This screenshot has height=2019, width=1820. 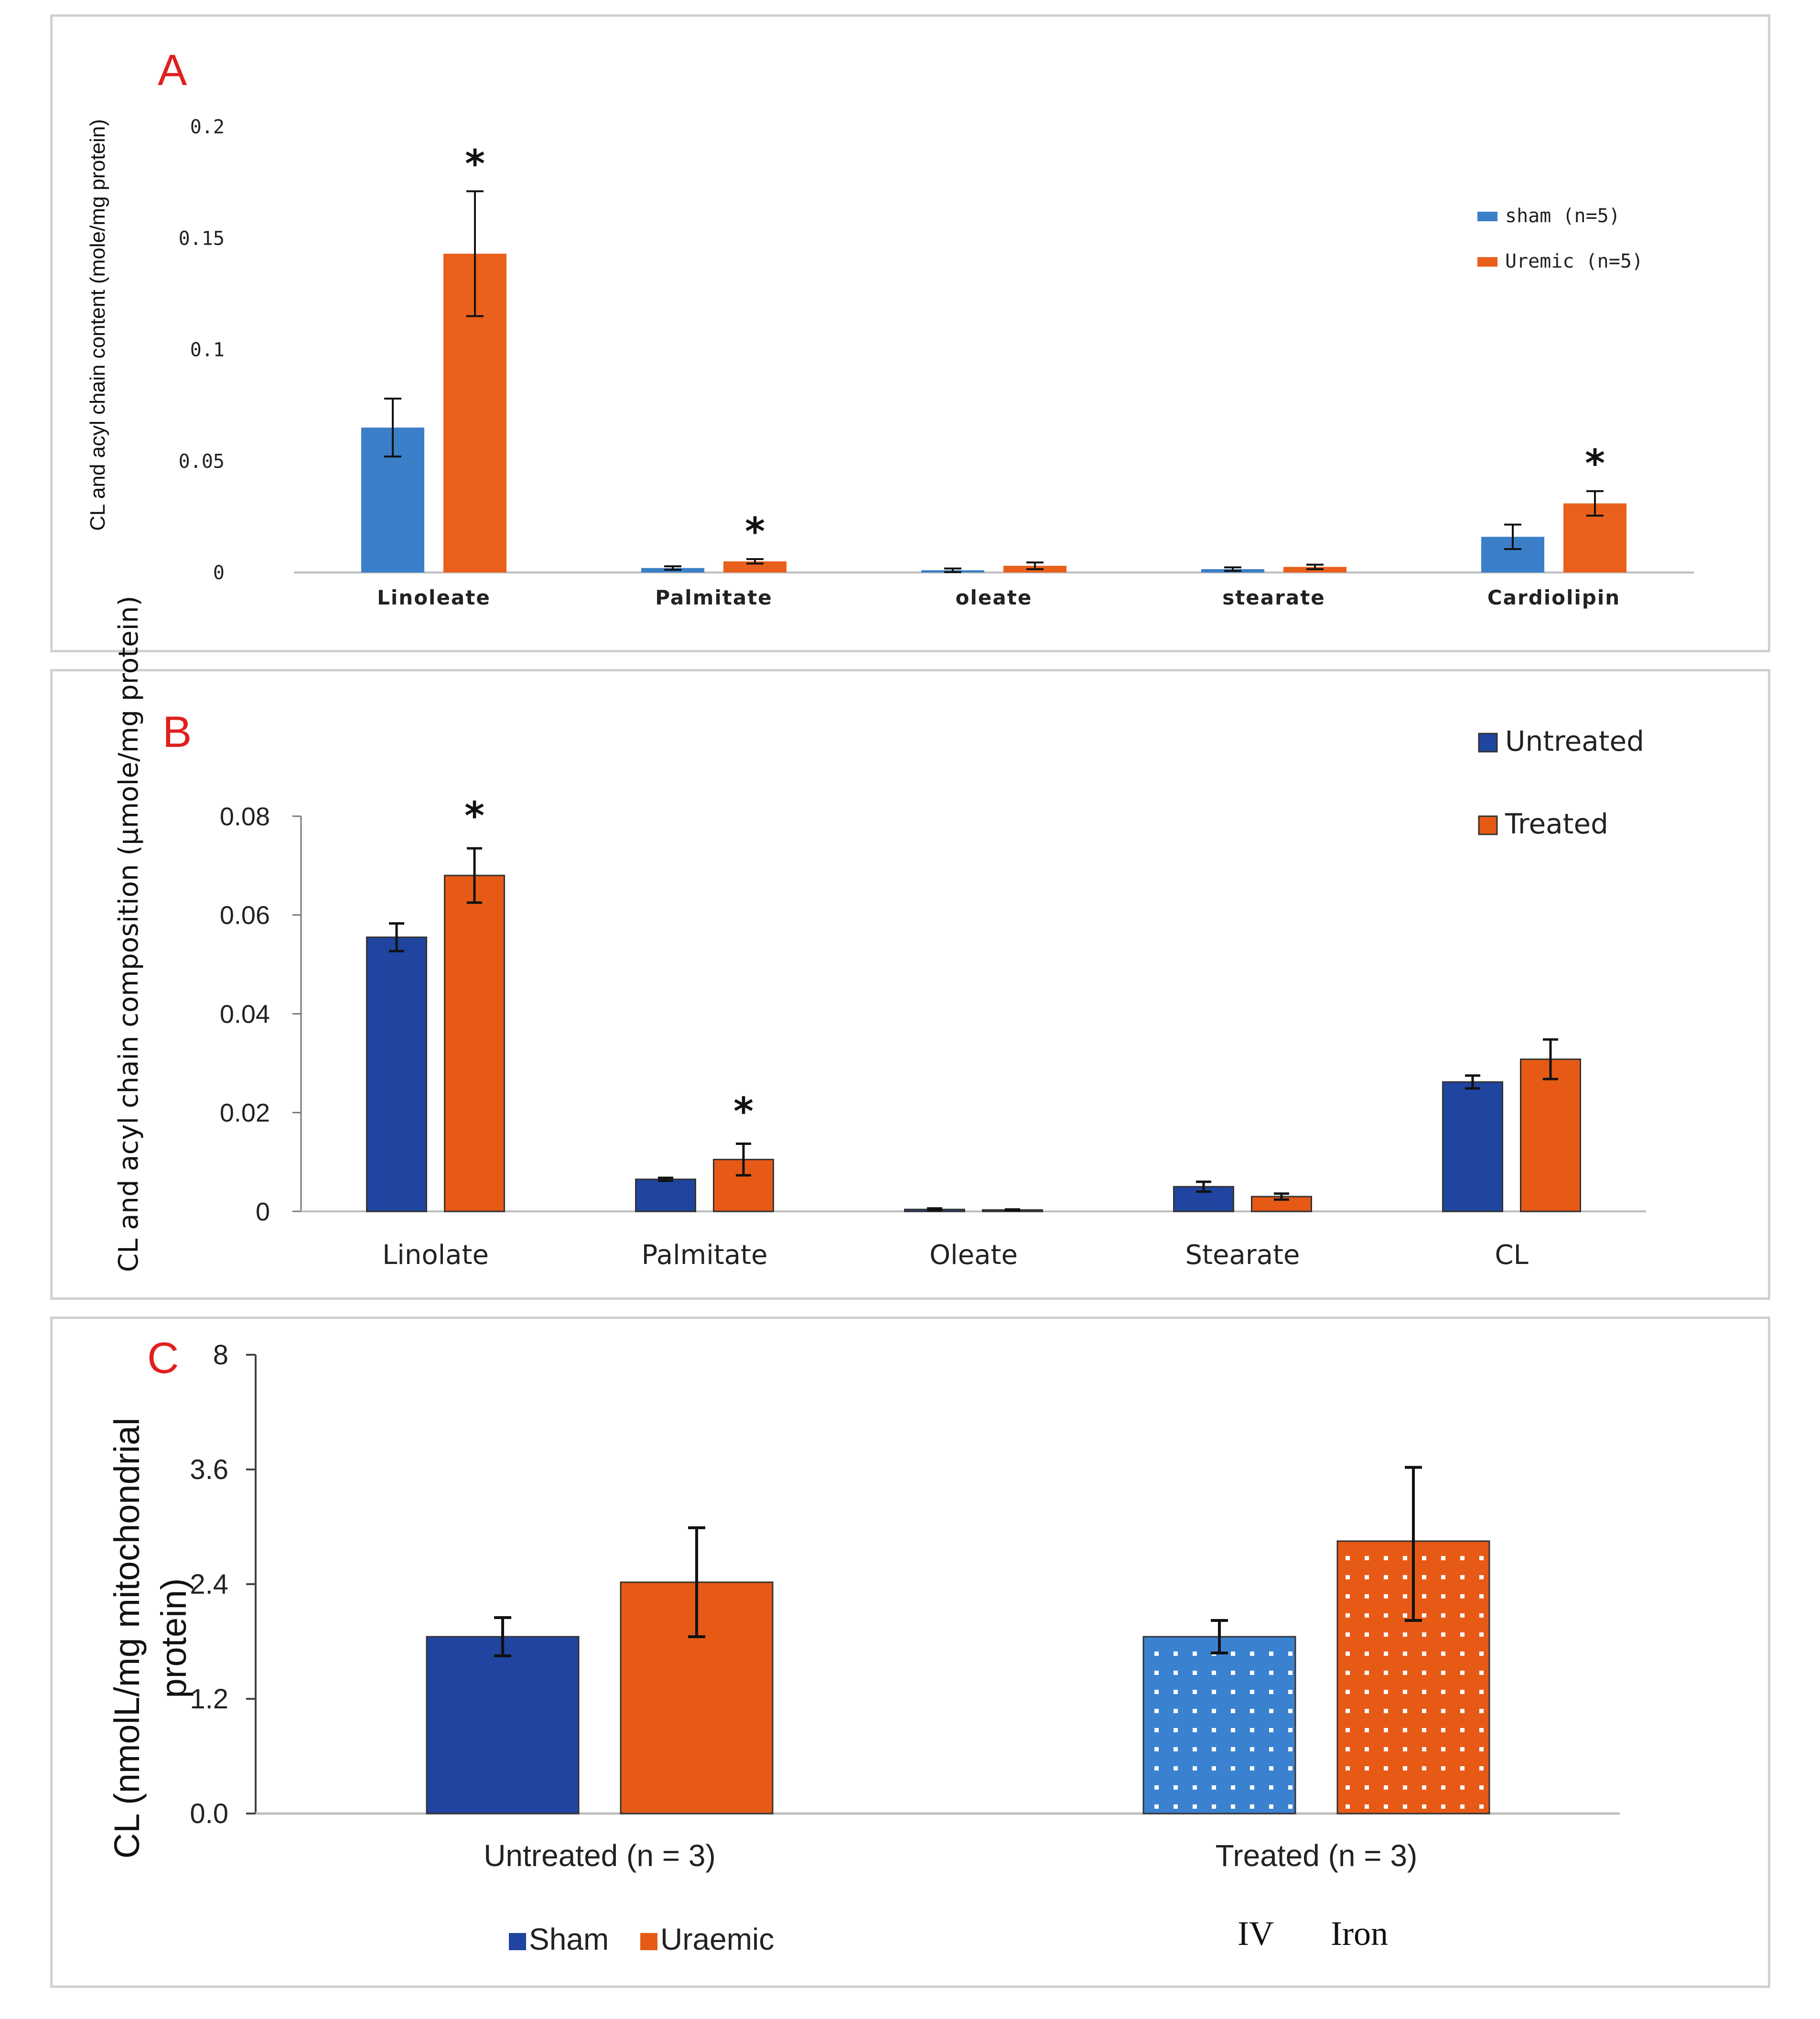 I want to click on iv-label: IV, so click(x=1256, y=1933).